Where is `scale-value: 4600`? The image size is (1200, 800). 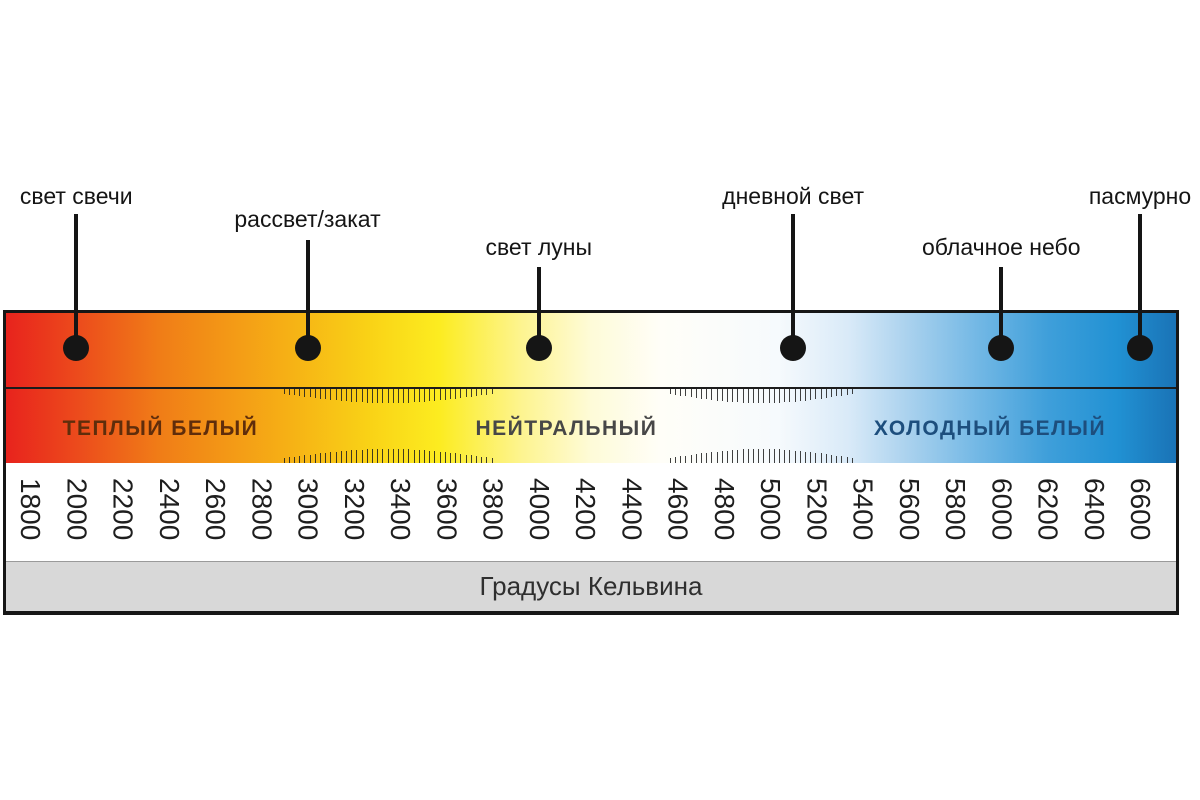 scale-value: 4600 is located at coordinates (678, 509).